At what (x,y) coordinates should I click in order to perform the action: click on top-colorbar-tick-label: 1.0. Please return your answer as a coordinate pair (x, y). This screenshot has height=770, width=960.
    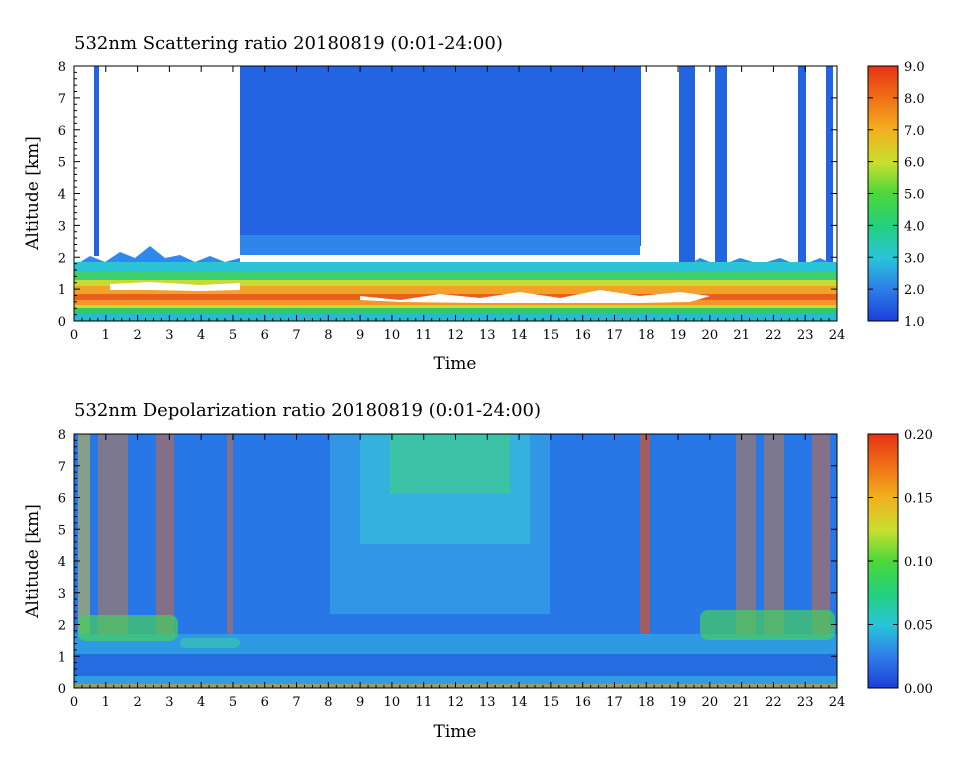
    Looking at the image, I should click on (914, 322).